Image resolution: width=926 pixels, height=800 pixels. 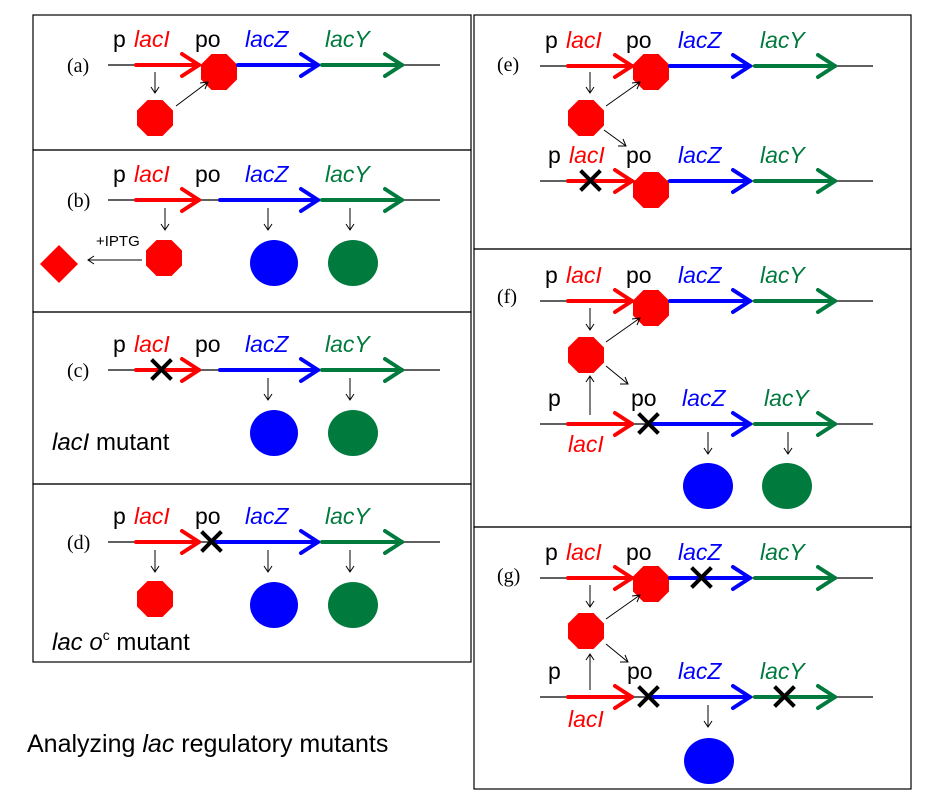 I want to click on lacY-mutation-x-mark, so click(x=784, y=696).